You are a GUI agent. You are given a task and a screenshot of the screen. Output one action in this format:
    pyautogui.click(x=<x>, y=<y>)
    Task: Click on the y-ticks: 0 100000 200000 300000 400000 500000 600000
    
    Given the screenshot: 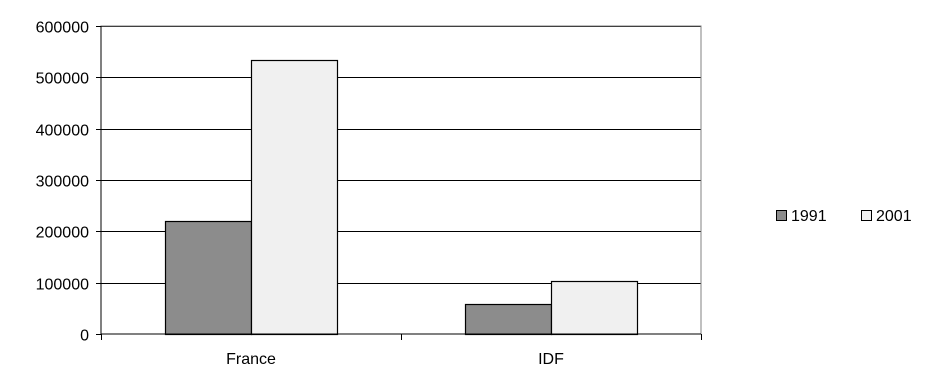 What is the action you would take?
    pyautogui.click(x=68, y=182)
    